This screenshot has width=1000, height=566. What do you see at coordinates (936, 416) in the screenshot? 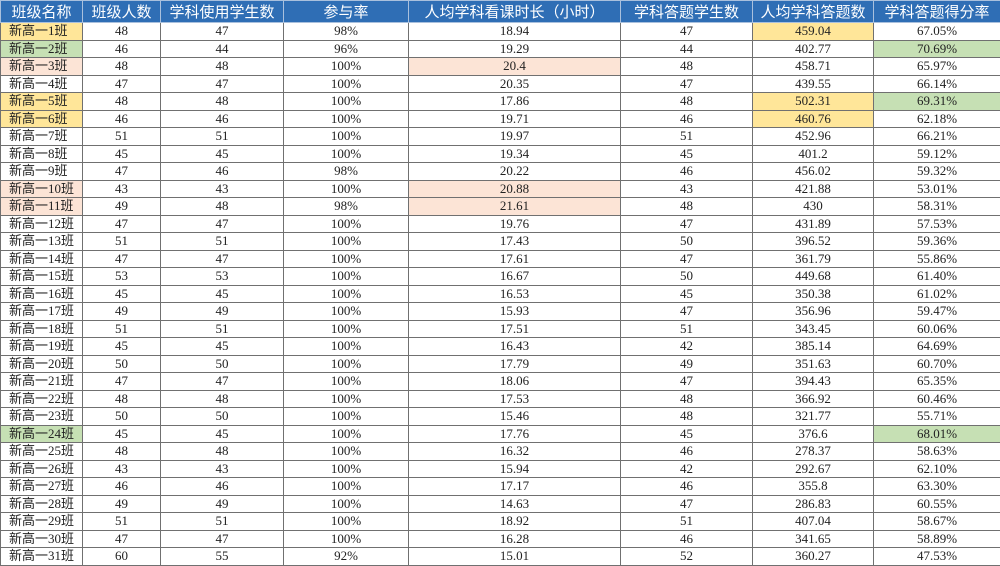
I see `cell-score-rate: 55.71%` at bounding box center [936, 416].